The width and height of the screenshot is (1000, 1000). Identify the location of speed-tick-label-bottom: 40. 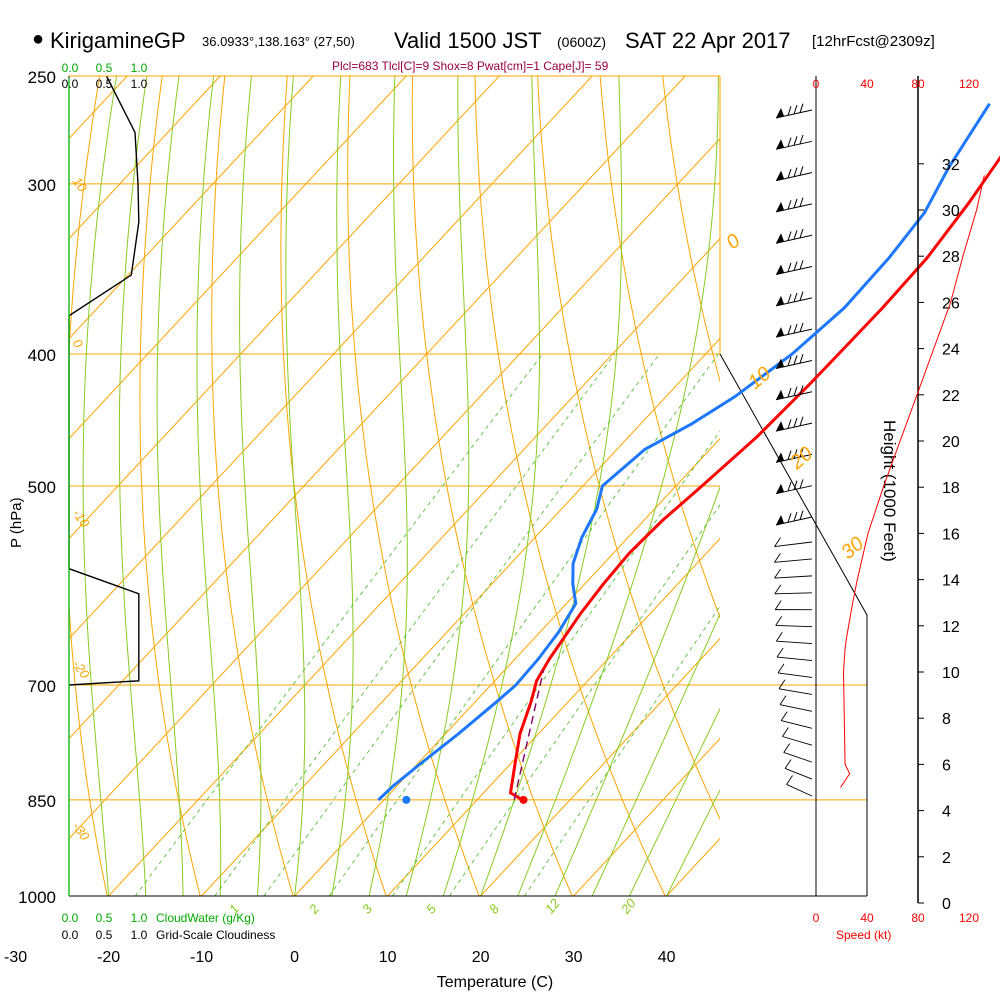
(867, 918).